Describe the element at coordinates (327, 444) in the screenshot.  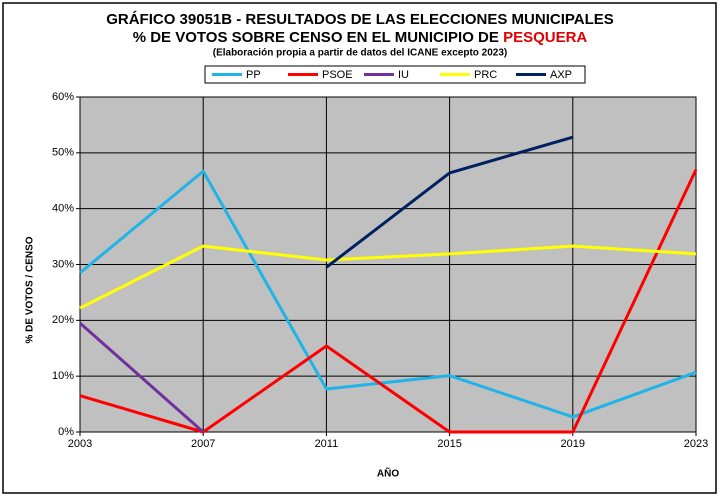
I see `x-tick-label: 2011` at that location.